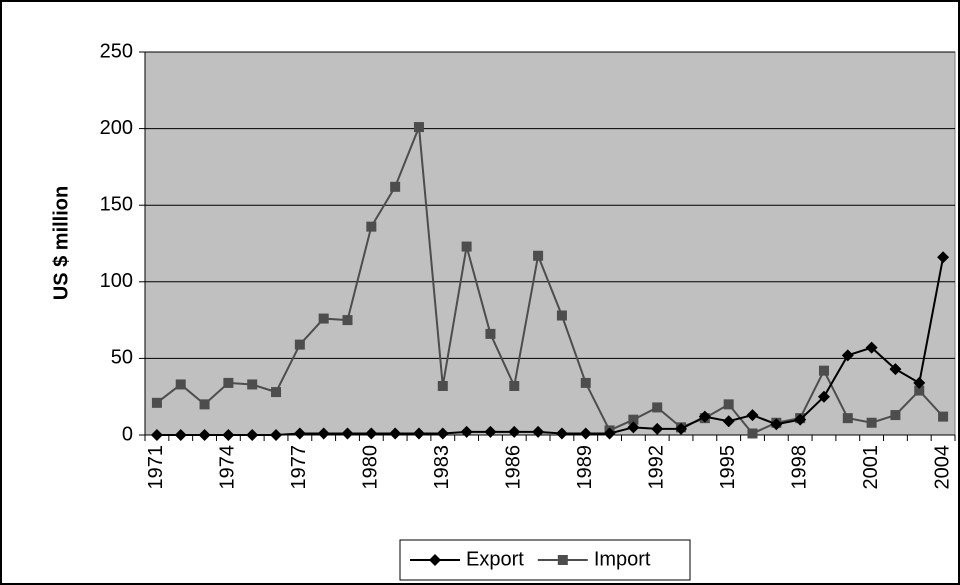 The height and width of the screenshot is (585, 960). I want to click on x-tick-label: 2004, so click(942, 467).